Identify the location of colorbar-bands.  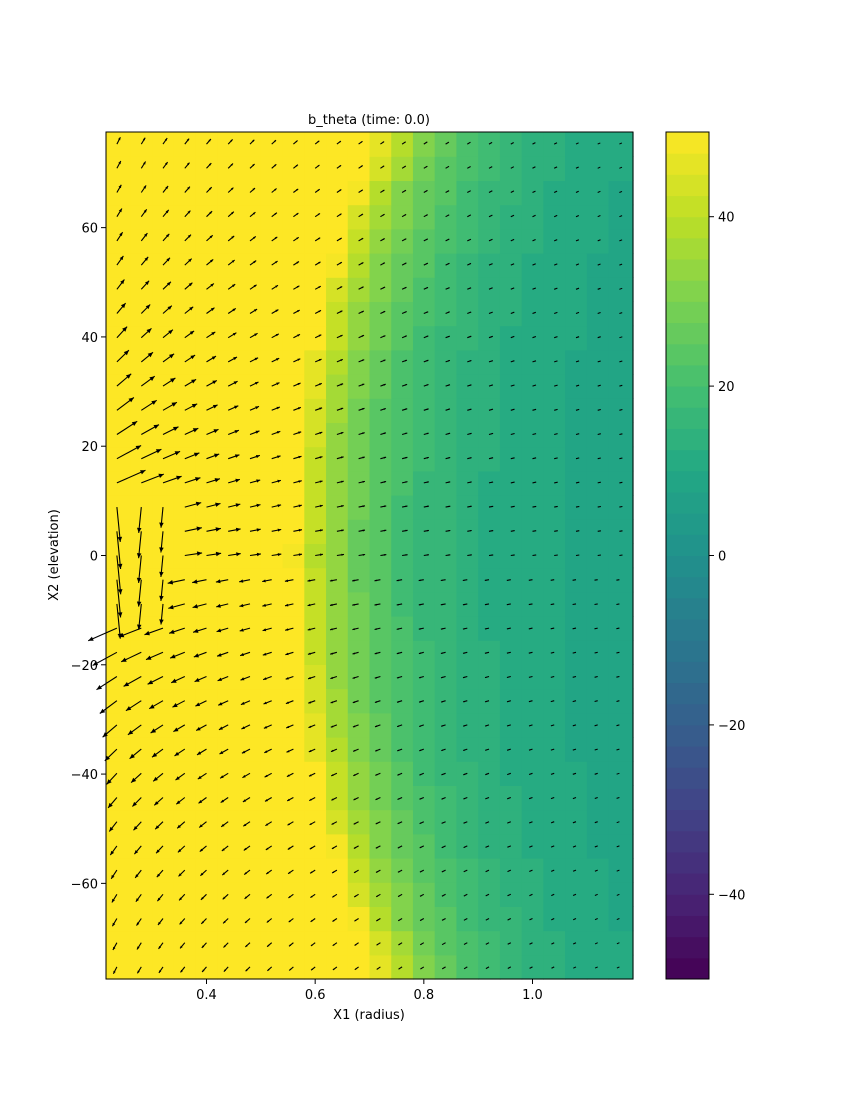
(687, 556).